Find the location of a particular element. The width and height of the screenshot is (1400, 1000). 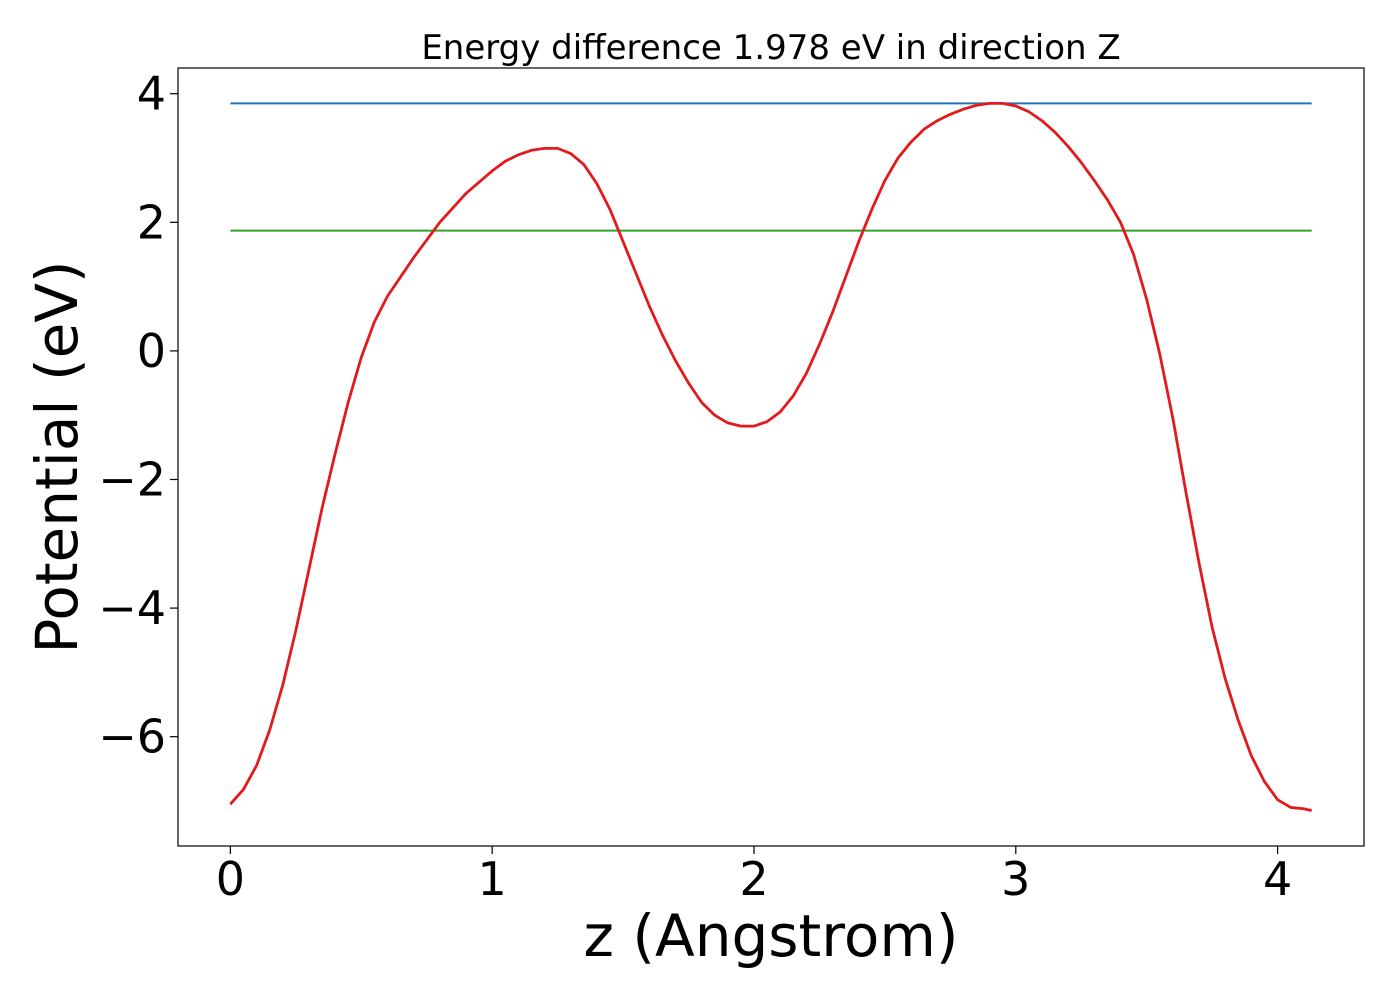

x-axis-ticks: 0 1 2 3 4 is located at coordinates (754, 876).